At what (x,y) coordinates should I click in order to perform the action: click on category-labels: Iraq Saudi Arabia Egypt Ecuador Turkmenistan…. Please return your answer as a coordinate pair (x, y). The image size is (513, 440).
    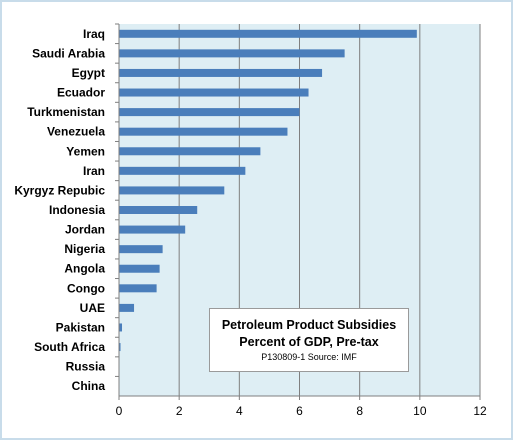
    Looking at the image, I should click on (59, 210).